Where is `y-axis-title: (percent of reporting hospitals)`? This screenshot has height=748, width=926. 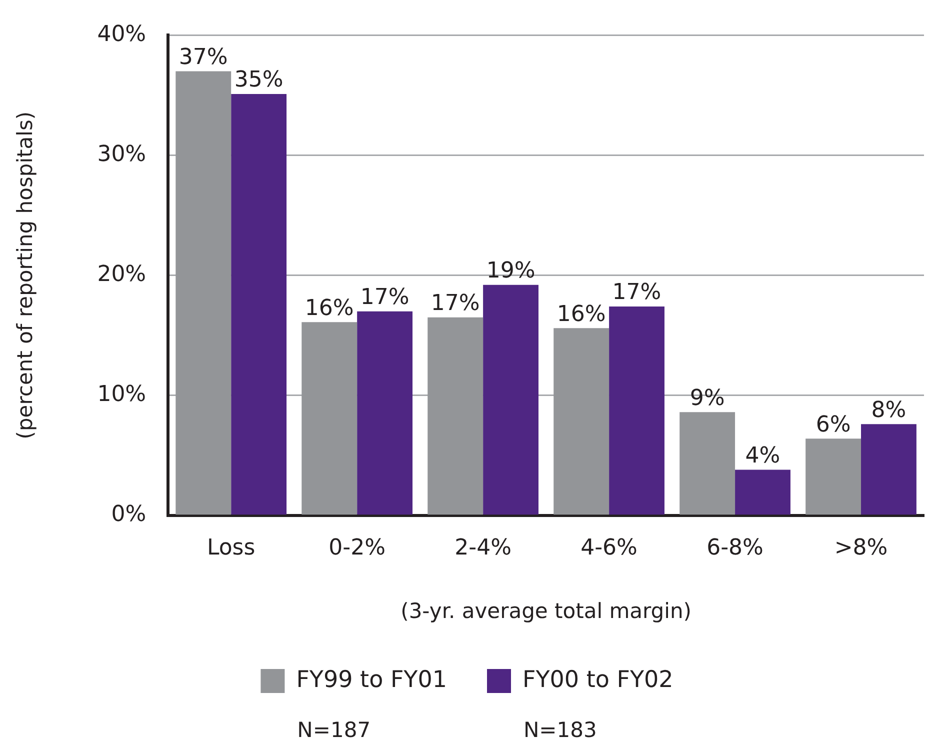
y-axis-title: (percent of reporting hospitals) is located at coordinates (25, 275).